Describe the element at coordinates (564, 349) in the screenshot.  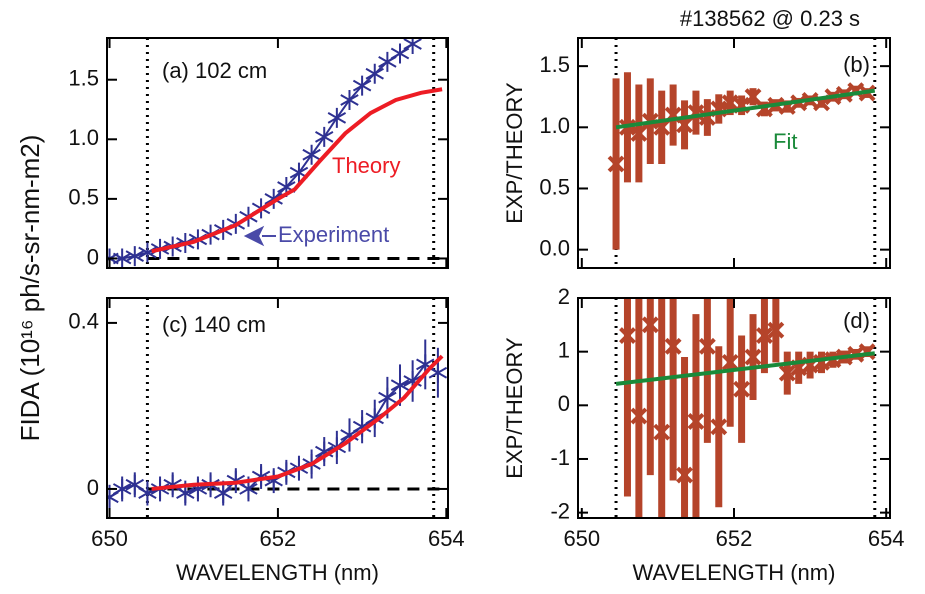
I see `y-tick-label: 1` at that location.